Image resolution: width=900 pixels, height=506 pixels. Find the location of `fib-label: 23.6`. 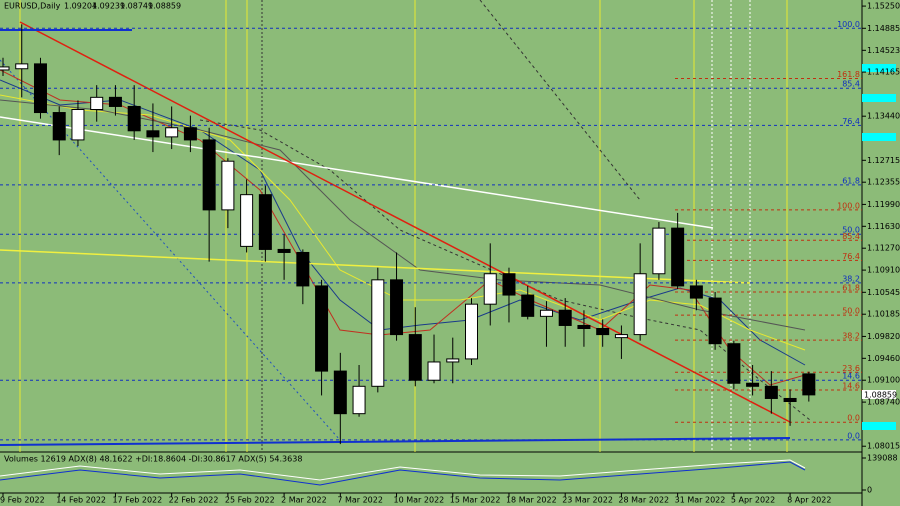

fib-label: 23.6 is located at coordinates (851, 368).